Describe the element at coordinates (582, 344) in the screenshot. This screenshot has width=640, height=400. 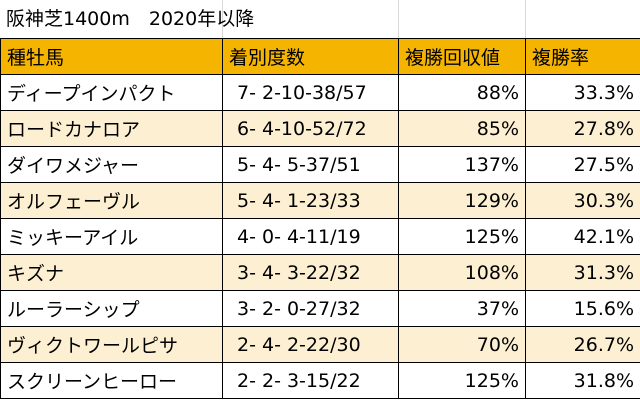
I see `cell-place-rate: 26.7%` at that location.